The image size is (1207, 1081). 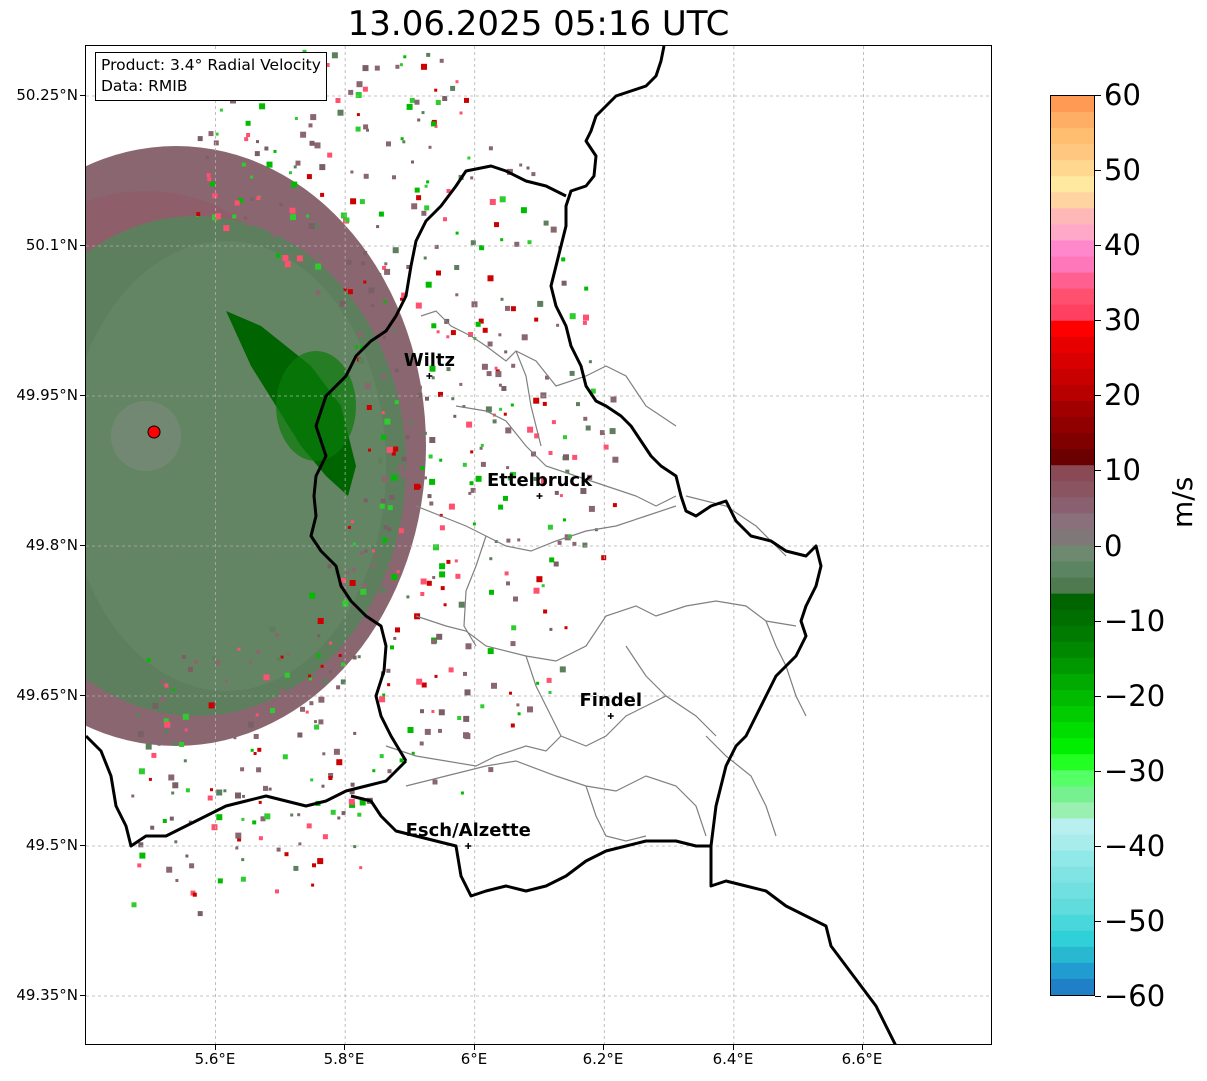 What do you see at coordinates (47, 695) in the screenshot?
I see `lat-label-49-65: 49.65°N` at bounding box center [47, 695].